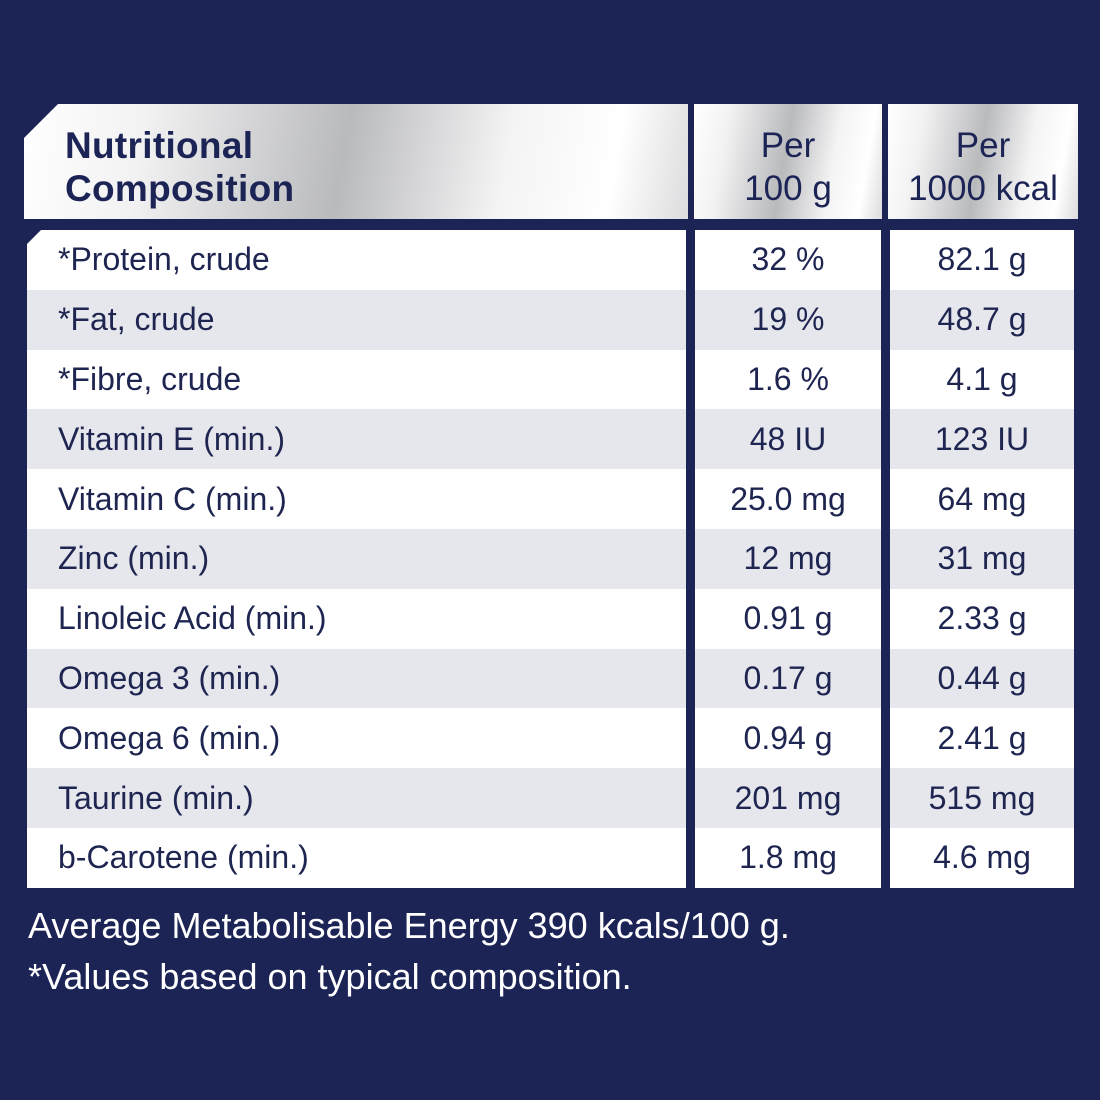 Image resolution: width=1100 pixels, height=1100 pixels. I want to click on value-per-1000kcal: 31 mg, so click(982, 558).